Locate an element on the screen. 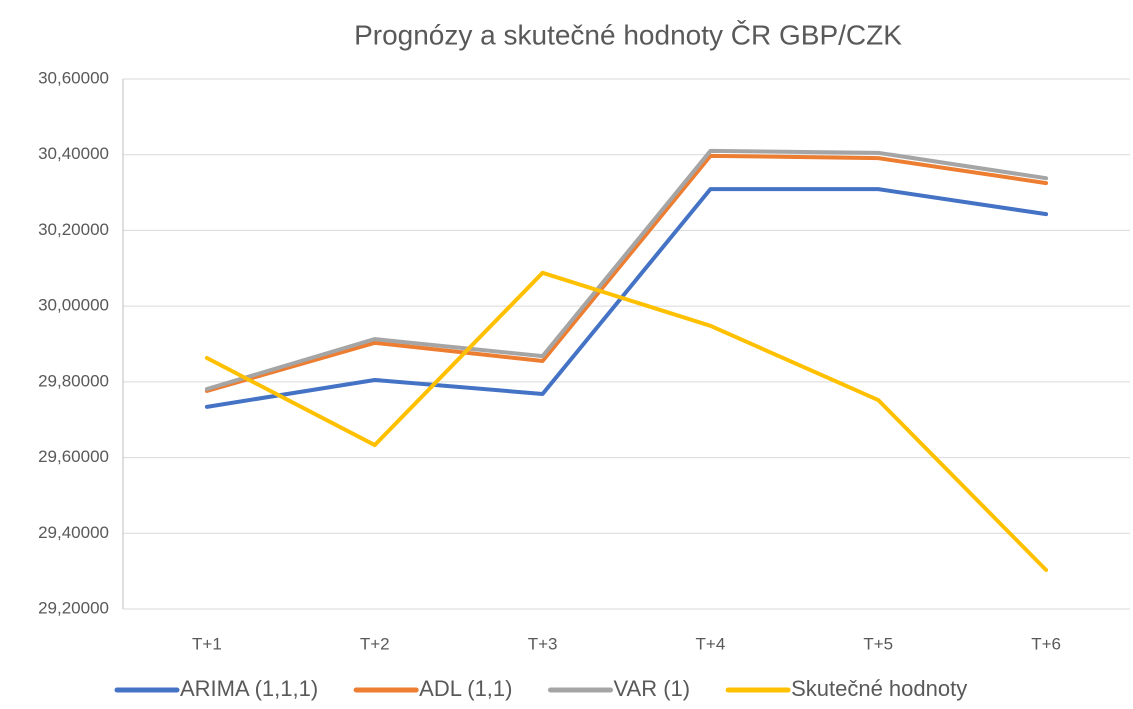  y-tick-label: 30,40000 is located at coordinates (73, 153).